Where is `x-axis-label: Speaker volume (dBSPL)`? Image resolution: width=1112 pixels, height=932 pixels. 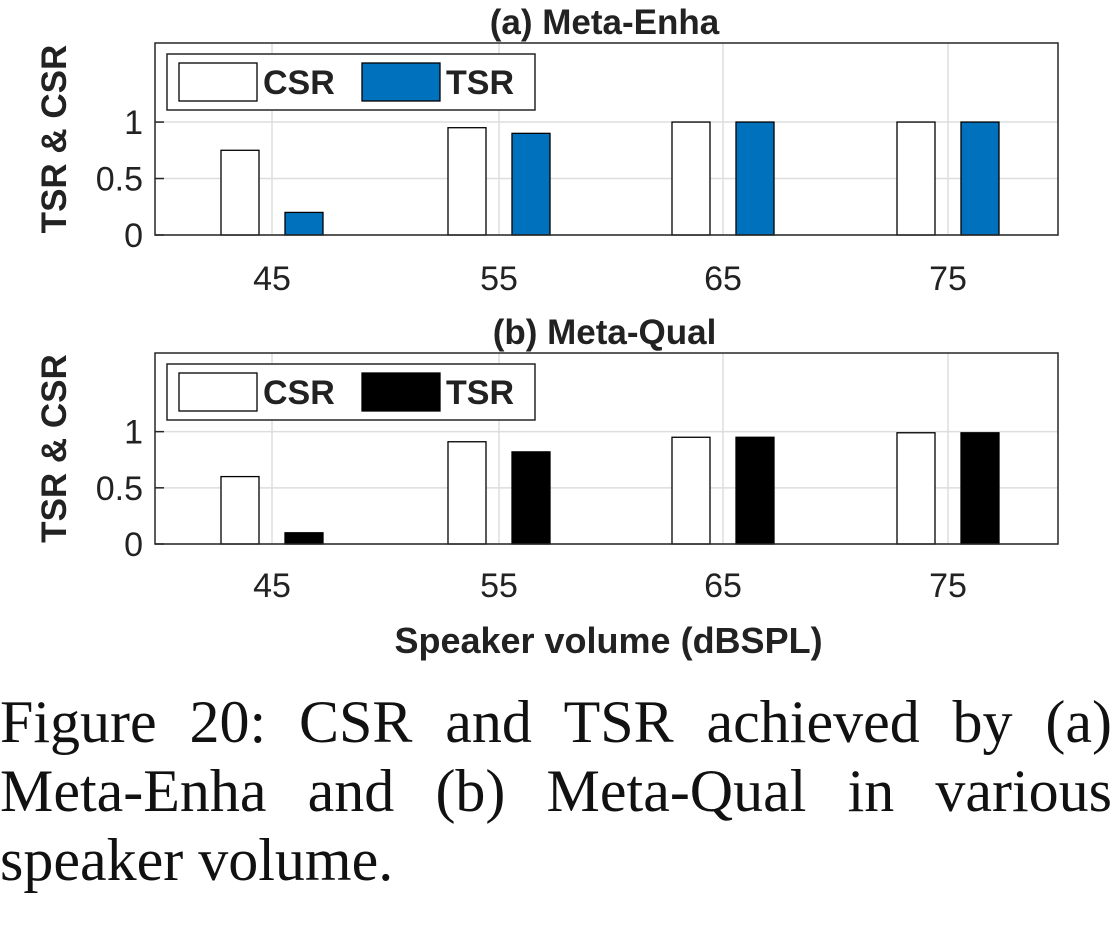 x-axis-label: Speaker volume (dBSPL) is located at coordinates (608, 640).